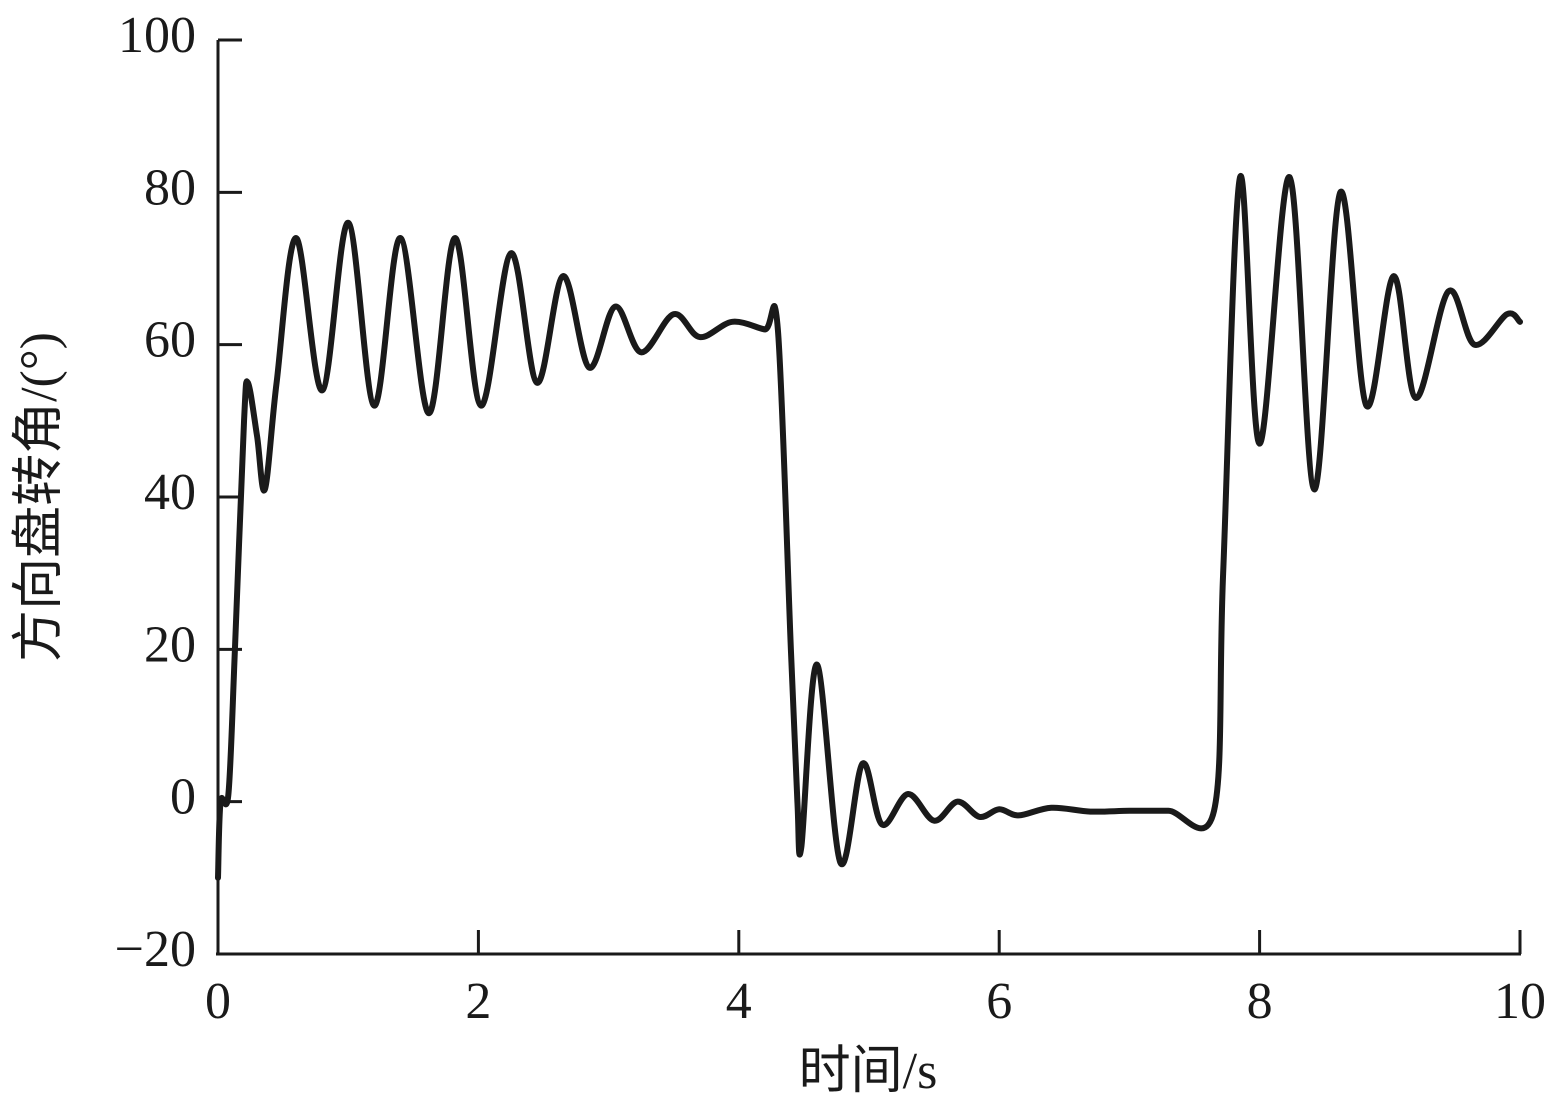 The width and height of the screenshot is (1568, 1109). I want to click on y-tick-label: 0, so click(183, 797).